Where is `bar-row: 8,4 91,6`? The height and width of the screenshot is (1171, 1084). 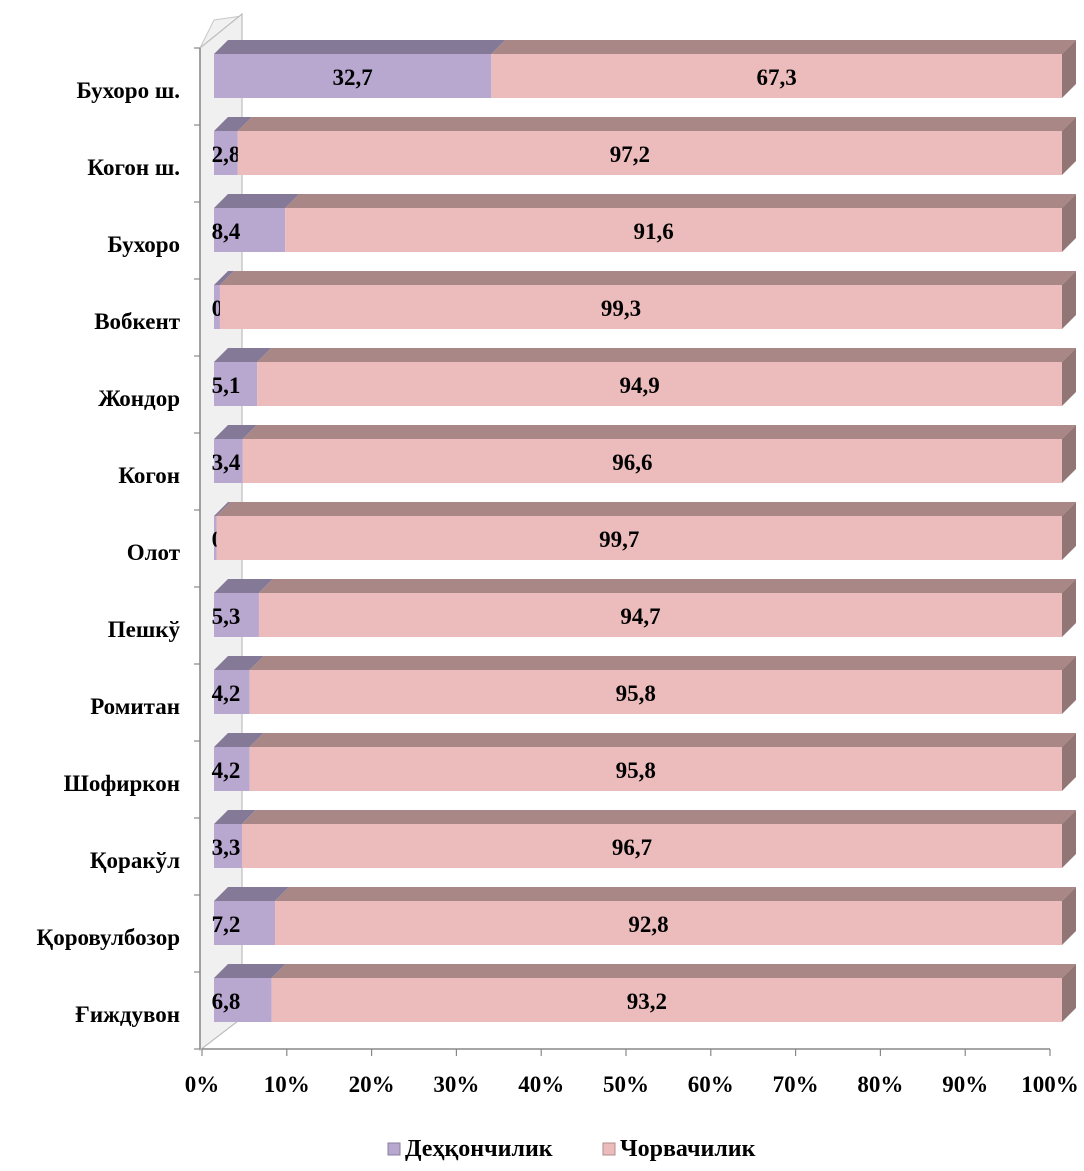
bar-row: 8,4 91,6 is located at coordinates (644, 223).